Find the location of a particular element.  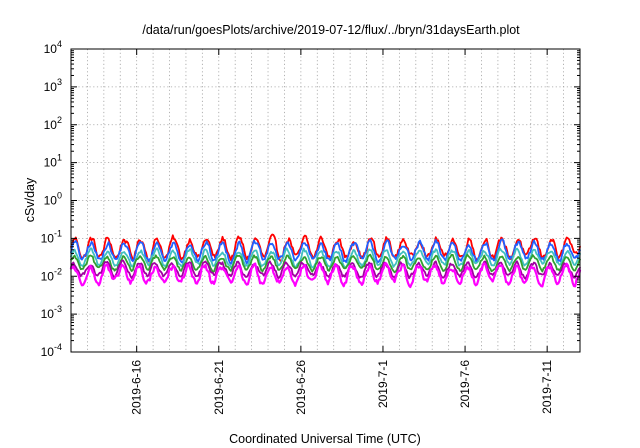

x-tick-label: 2019-6-16 is located at coordinates (137, 387).